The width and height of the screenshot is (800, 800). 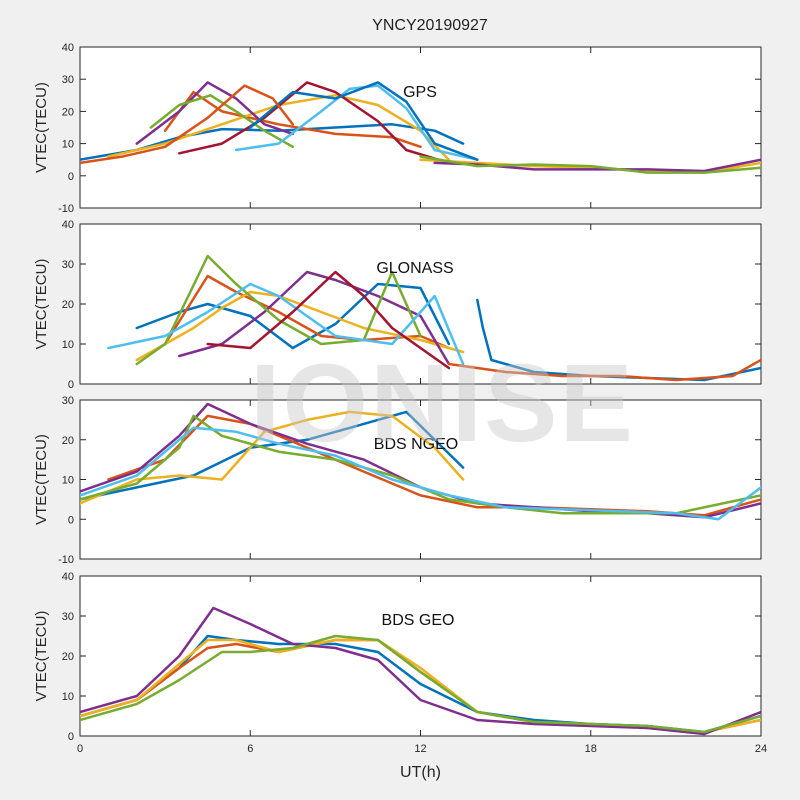 What do you see at coordinates (761, 749) in the screenshot?
I see `x-tick-label: 24` at bounding box center [761, 749].